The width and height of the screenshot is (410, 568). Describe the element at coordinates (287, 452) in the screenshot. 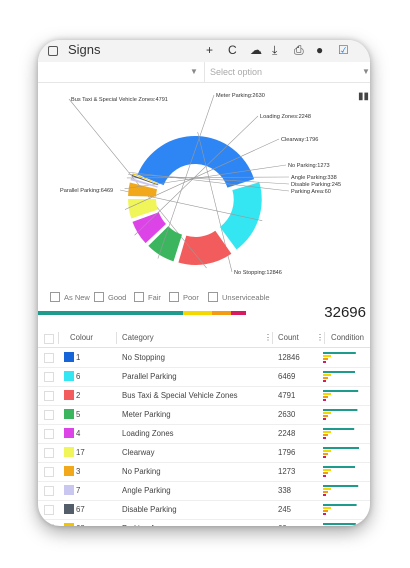

I see `count-cell: 1796` at that location.